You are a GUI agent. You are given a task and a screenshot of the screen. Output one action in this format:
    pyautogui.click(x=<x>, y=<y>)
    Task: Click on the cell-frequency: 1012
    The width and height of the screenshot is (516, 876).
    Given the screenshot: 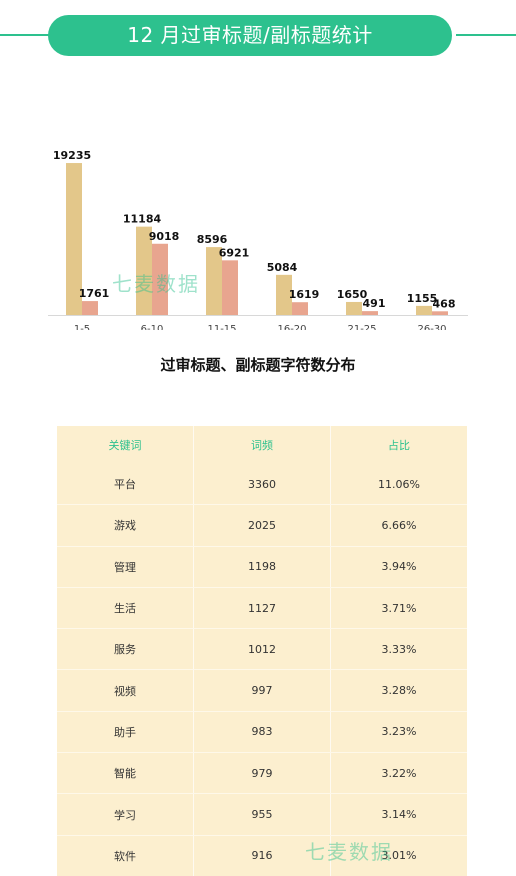 What is the action you would take?
    pyautogui.click(x=261, y=649)
    